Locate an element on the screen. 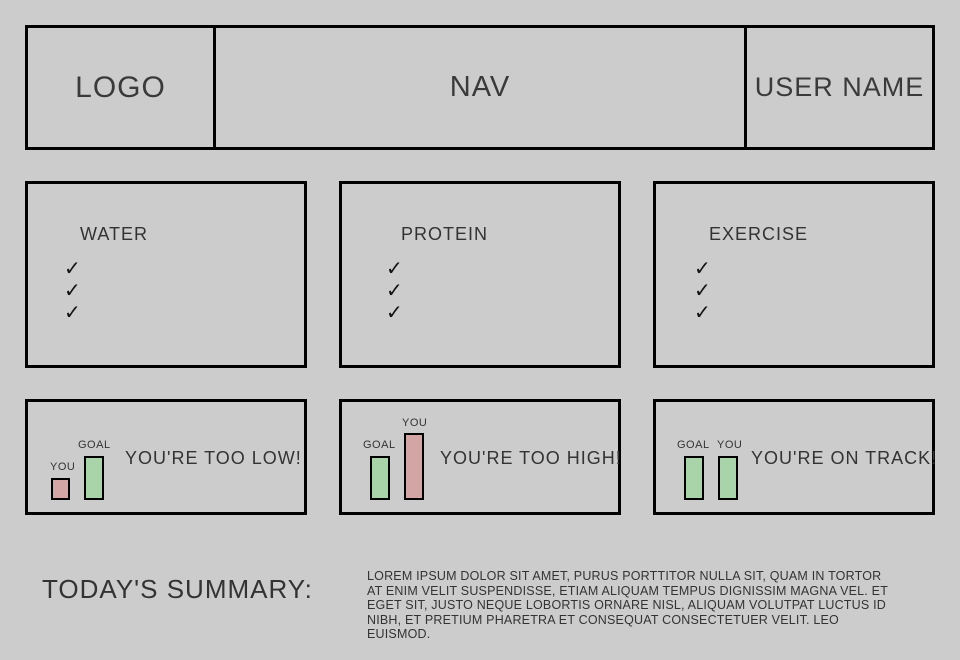  exercise-status-card: GOAL YOU YOU'RE ON TRACK! is located at coordinates (795, 457).